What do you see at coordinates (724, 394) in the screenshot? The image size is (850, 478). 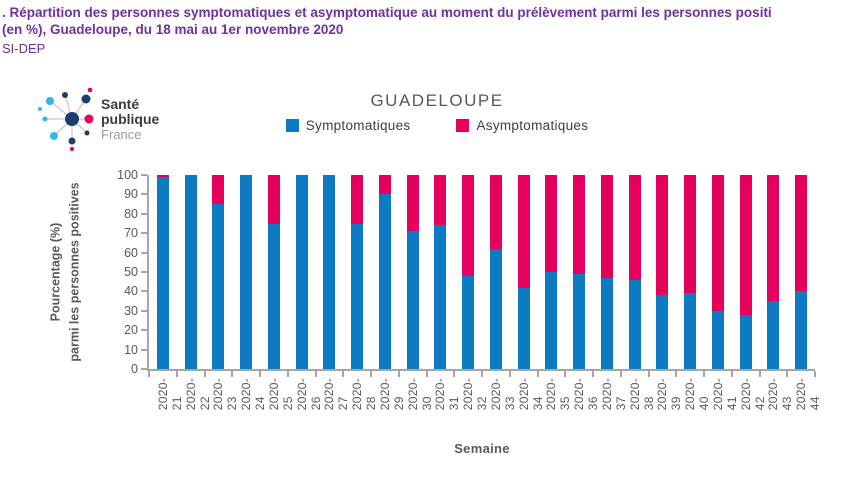 I see `x-axis-tick-label: 2020-41` at bounding box center [724, 394].